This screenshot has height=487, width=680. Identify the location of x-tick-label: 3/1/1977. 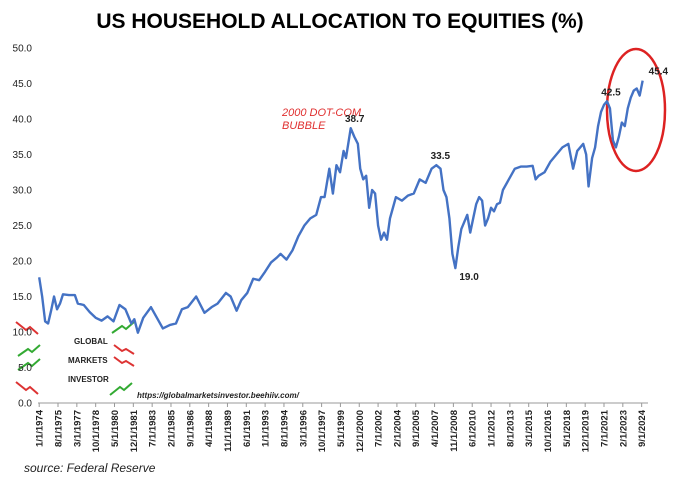
(77, 428).